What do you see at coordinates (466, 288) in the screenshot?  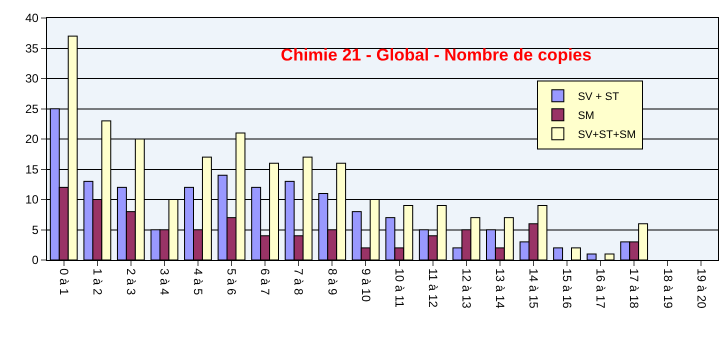 I see `x-tick-label: 12 à 13` at bounding box center [466, 288].